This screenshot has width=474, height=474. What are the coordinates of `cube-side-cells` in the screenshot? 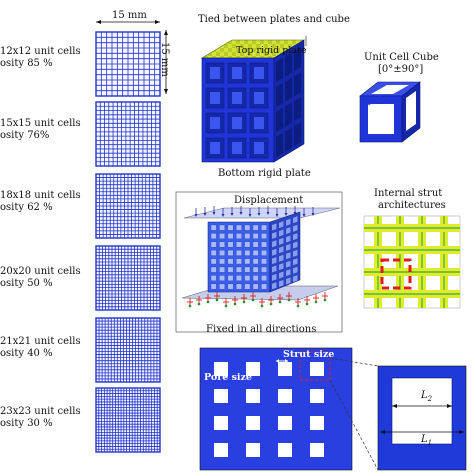 It's located at (288, 102).